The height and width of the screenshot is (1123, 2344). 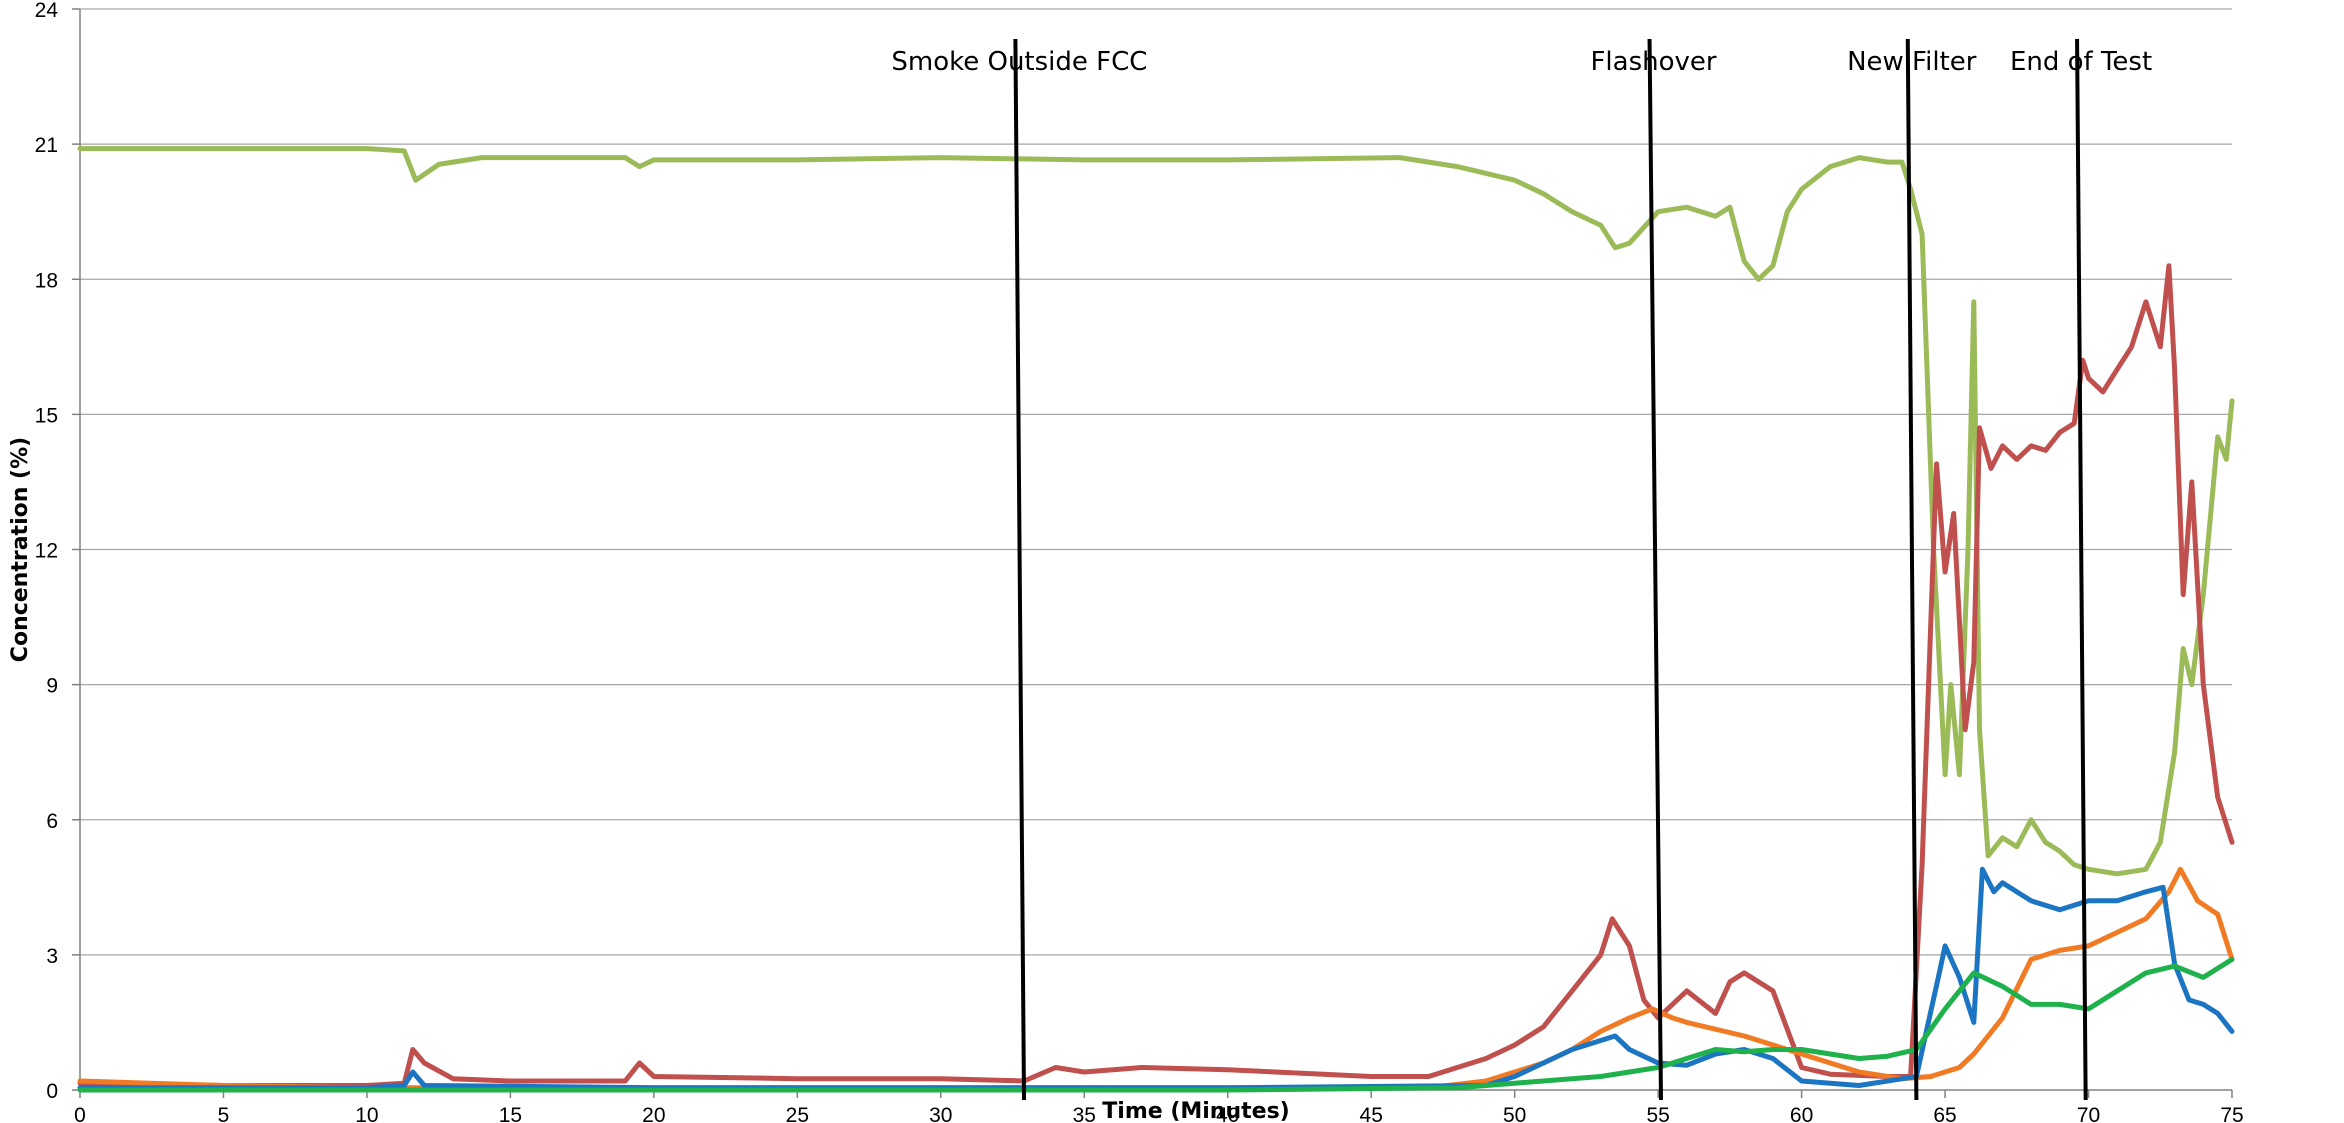 What do you see at coordinates (52, 956) in the screenshot?
I see `y-tick-label: 3` at bounding box center [52, 956].